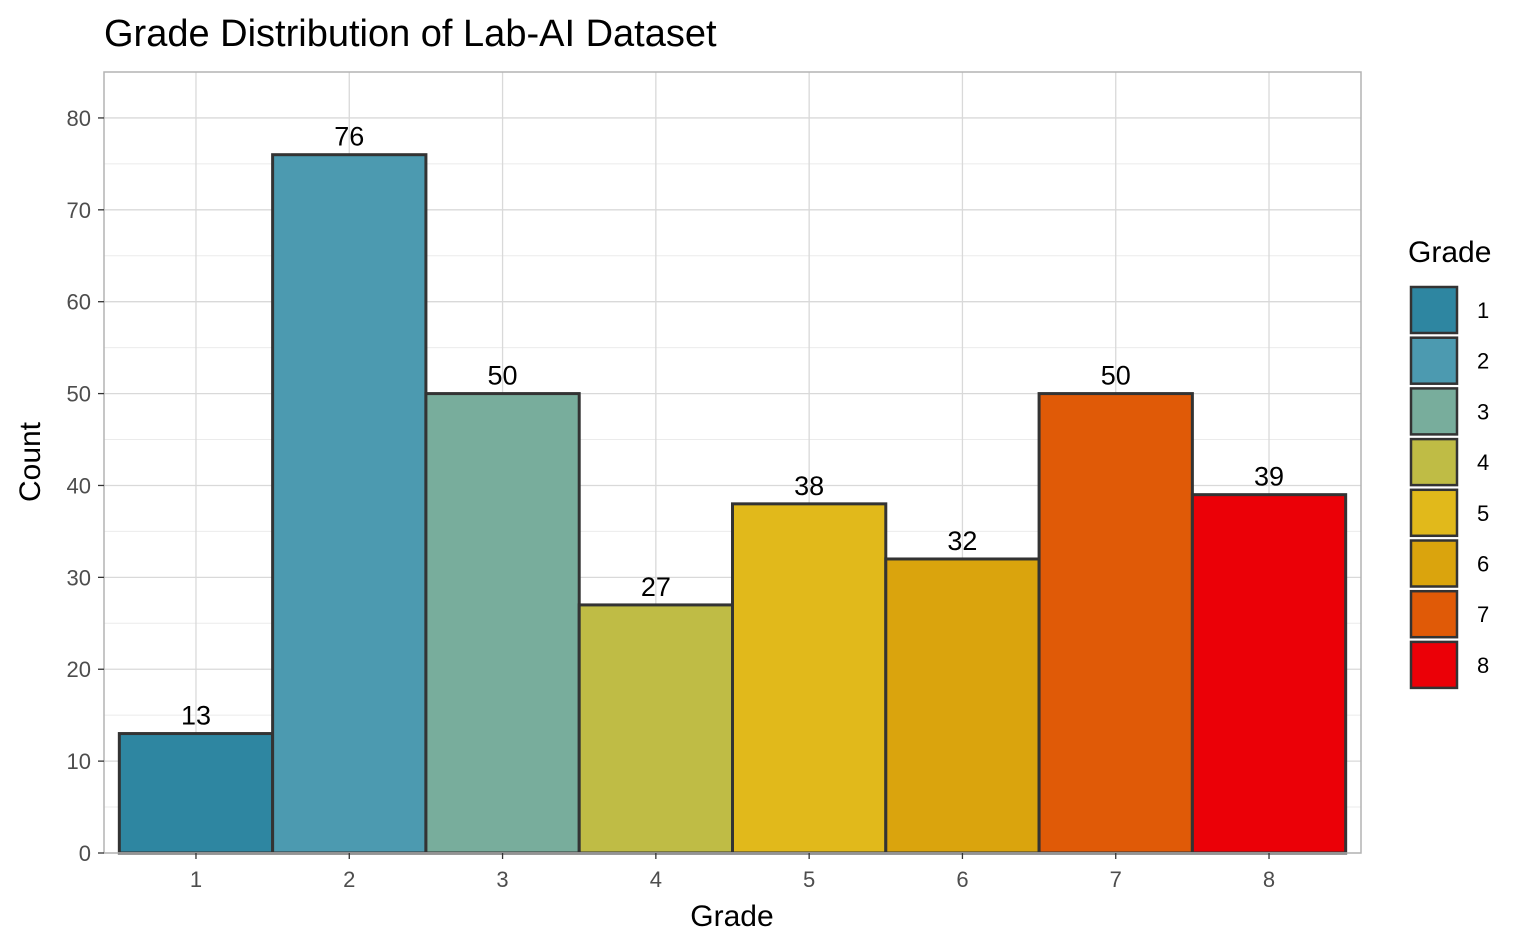  I want to click on legend-title: Grade, so click(1449, 252).